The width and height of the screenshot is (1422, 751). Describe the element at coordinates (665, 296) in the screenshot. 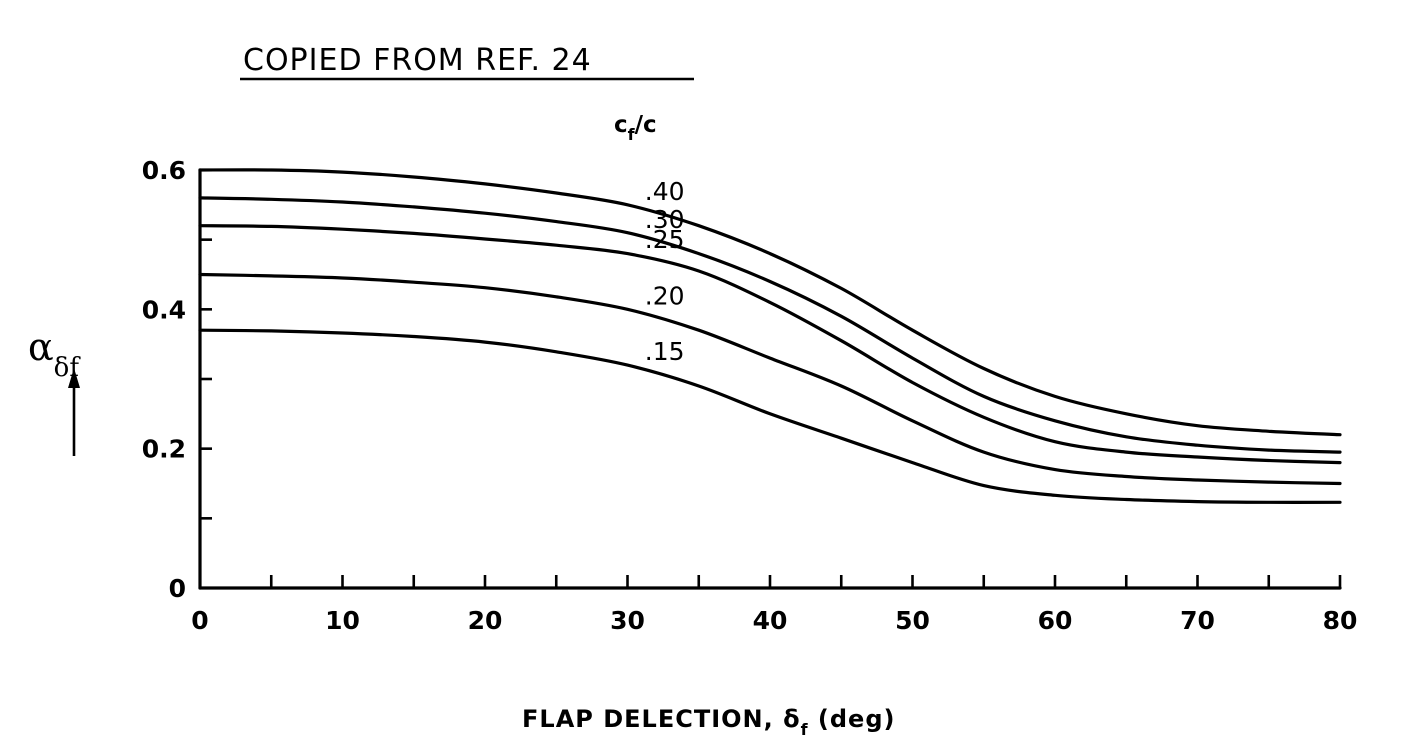

I see `series-label-20: .20` at that location.